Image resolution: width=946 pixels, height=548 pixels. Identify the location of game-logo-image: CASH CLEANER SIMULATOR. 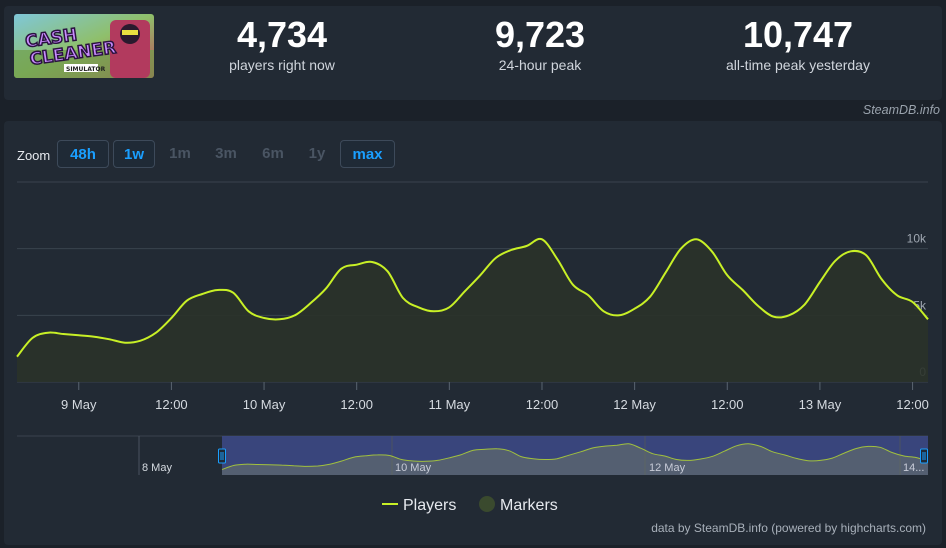
(84, 46).